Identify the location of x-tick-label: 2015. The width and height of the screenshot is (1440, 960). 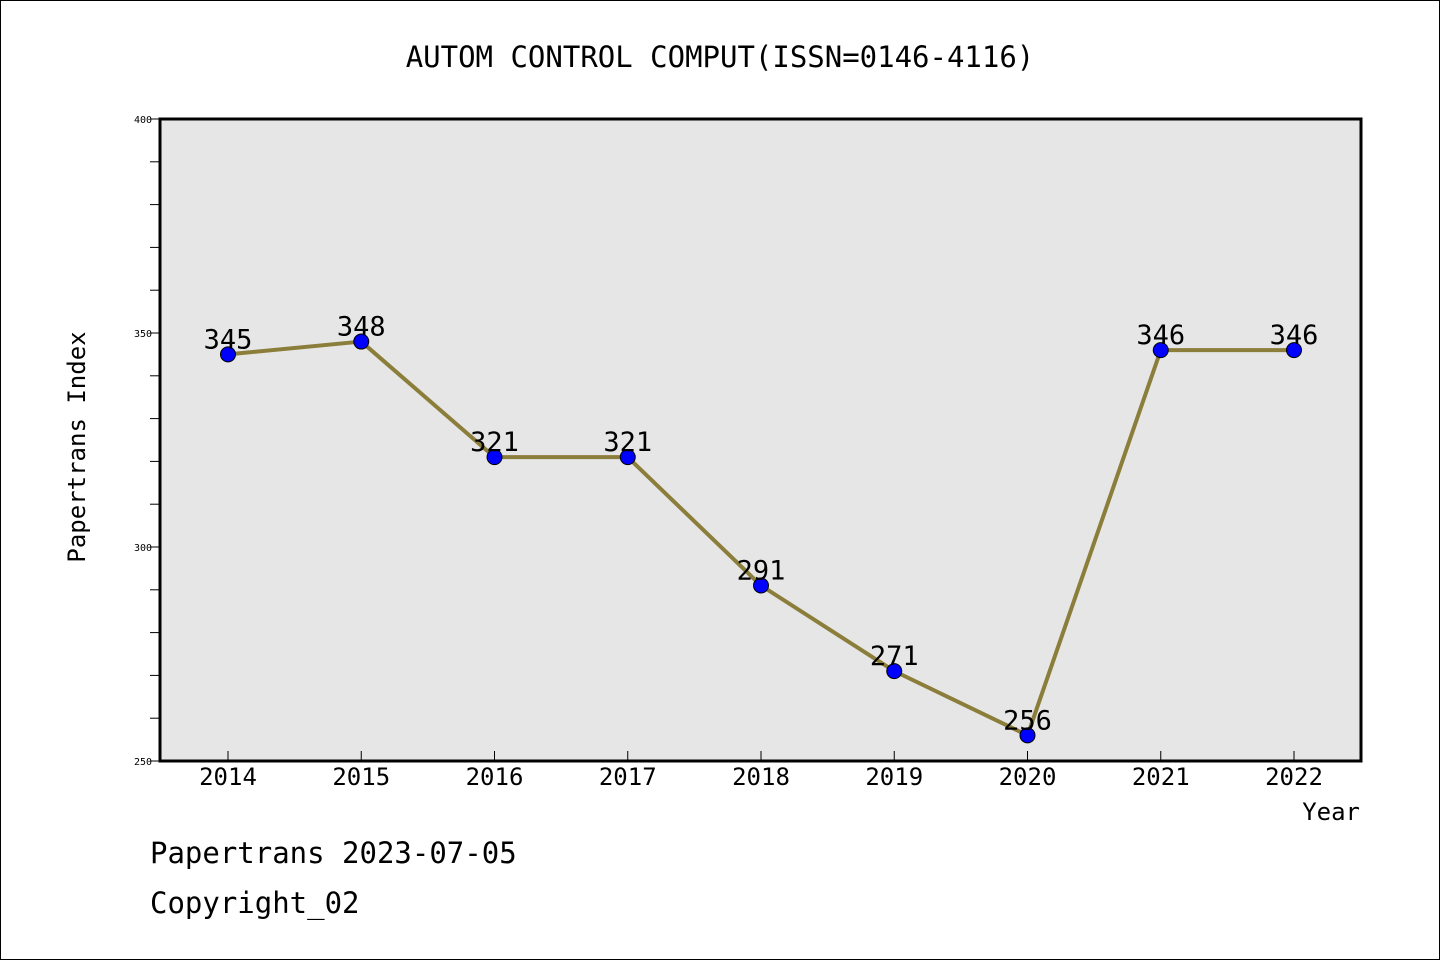
(361, 777).